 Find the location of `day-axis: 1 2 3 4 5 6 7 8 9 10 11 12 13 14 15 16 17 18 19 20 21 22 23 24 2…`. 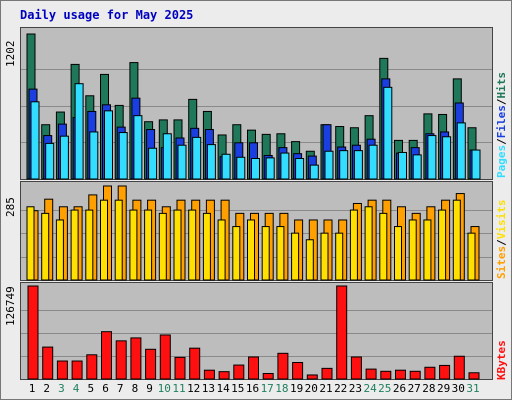

day-axis: 1 2 3 4 5 6 7 8 9 10 11 12 13 14 15 16 17 18 19 20 21 22 23 24 2… is located at coordinates (255, 389).